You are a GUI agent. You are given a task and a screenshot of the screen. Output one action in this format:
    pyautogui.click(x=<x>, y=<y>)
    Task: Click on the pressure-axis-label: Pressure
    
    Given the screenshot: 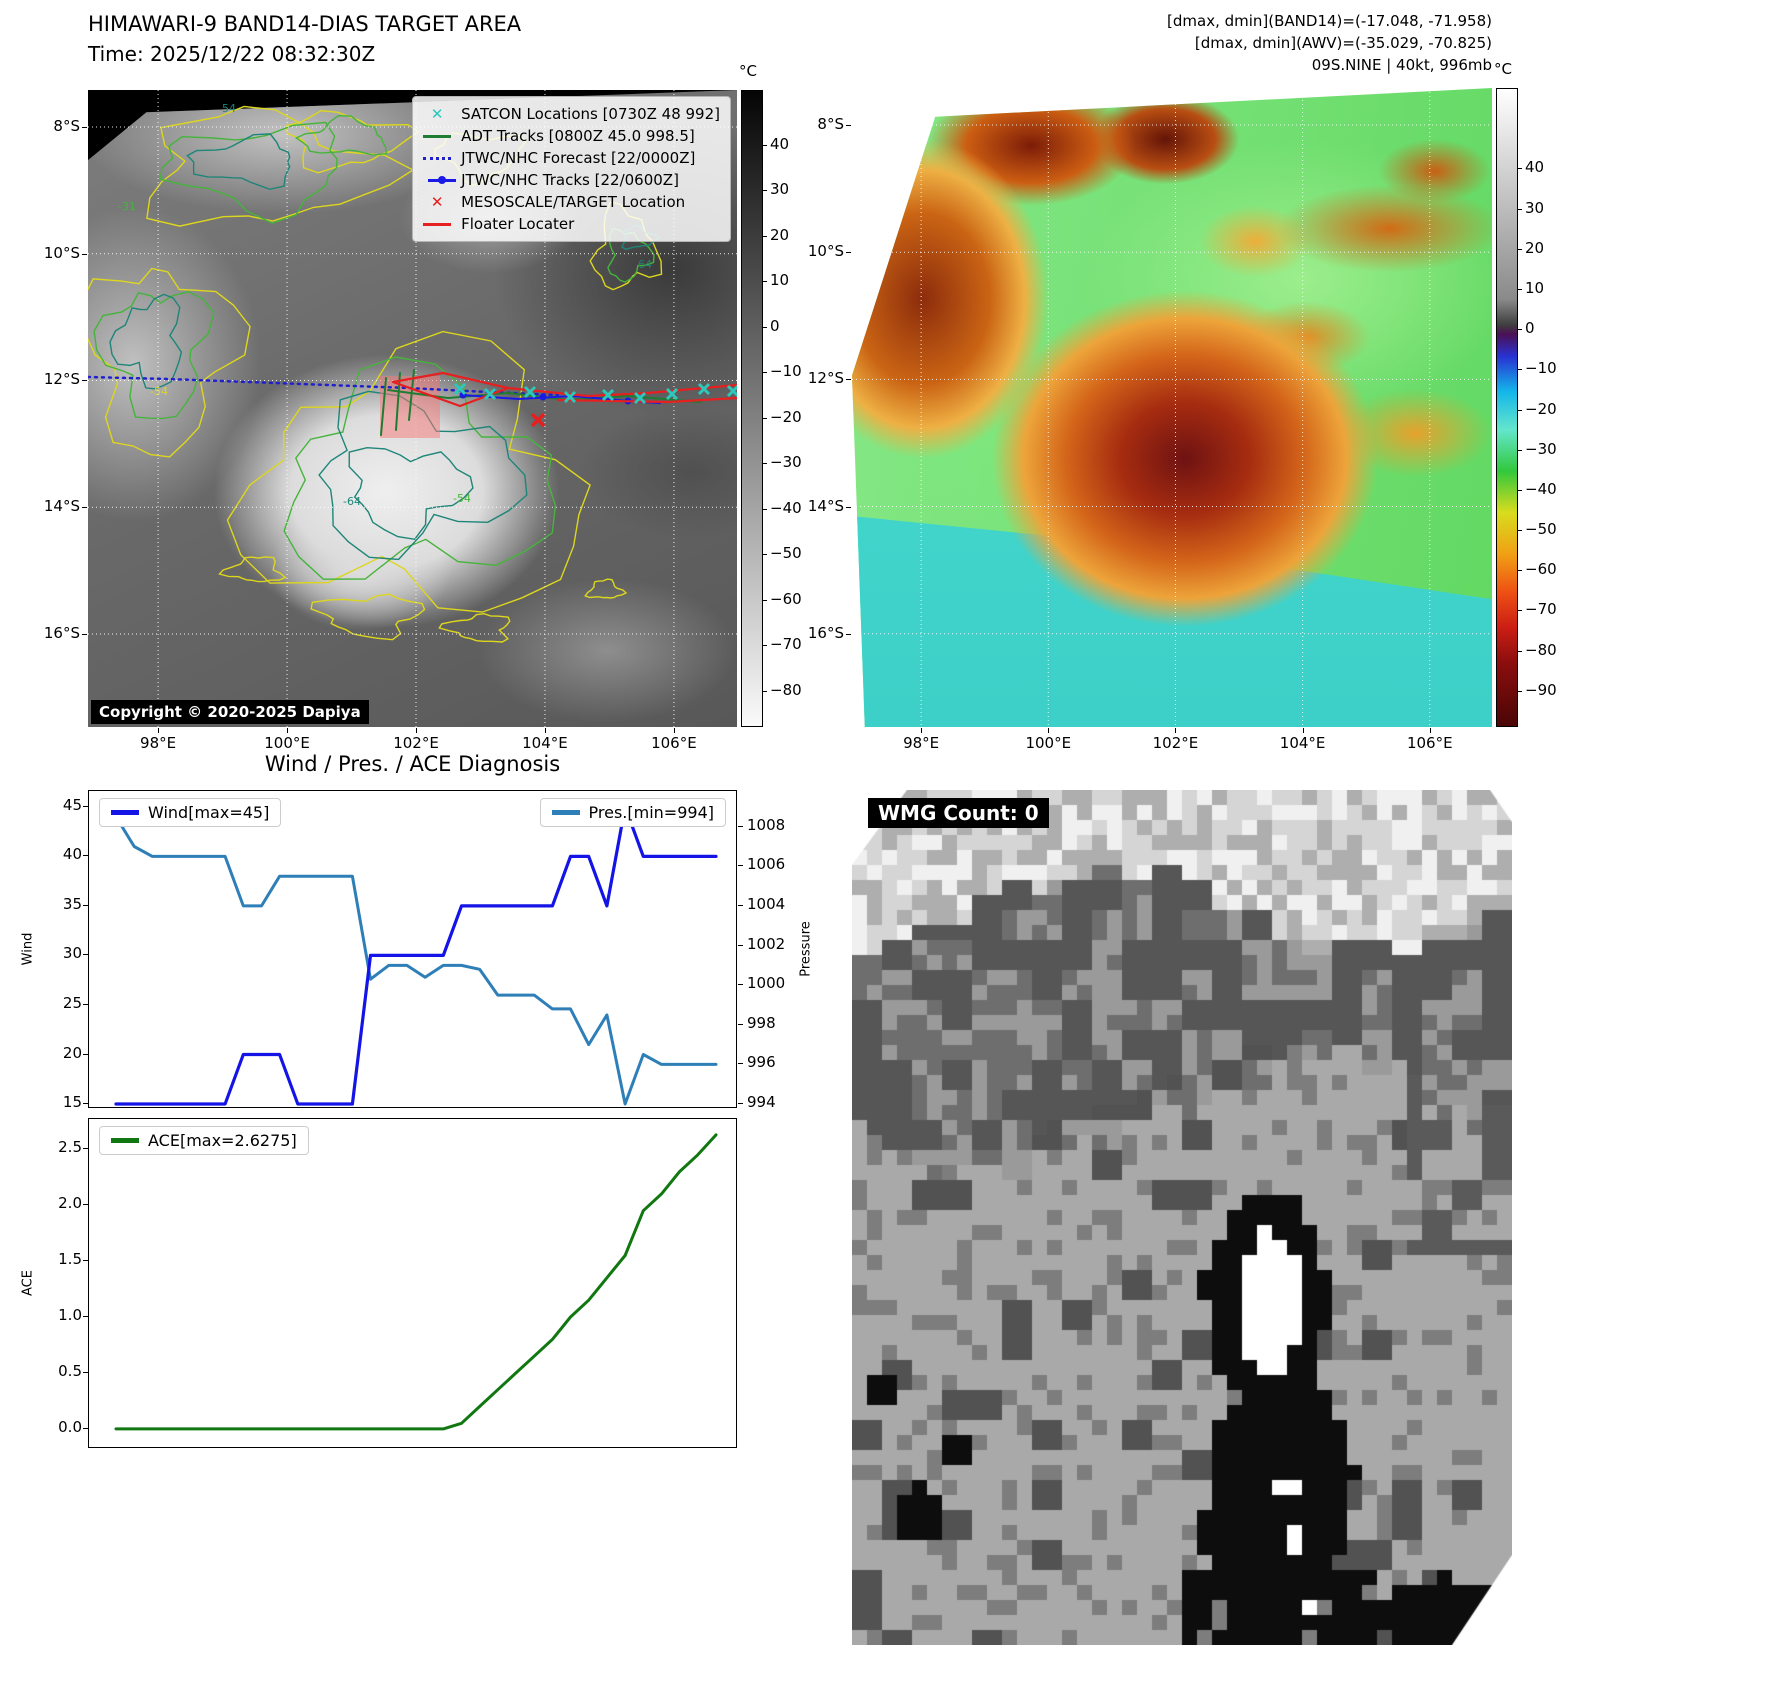 What is the action you would take?
    pyautogui.click(x=806, y=949)
    